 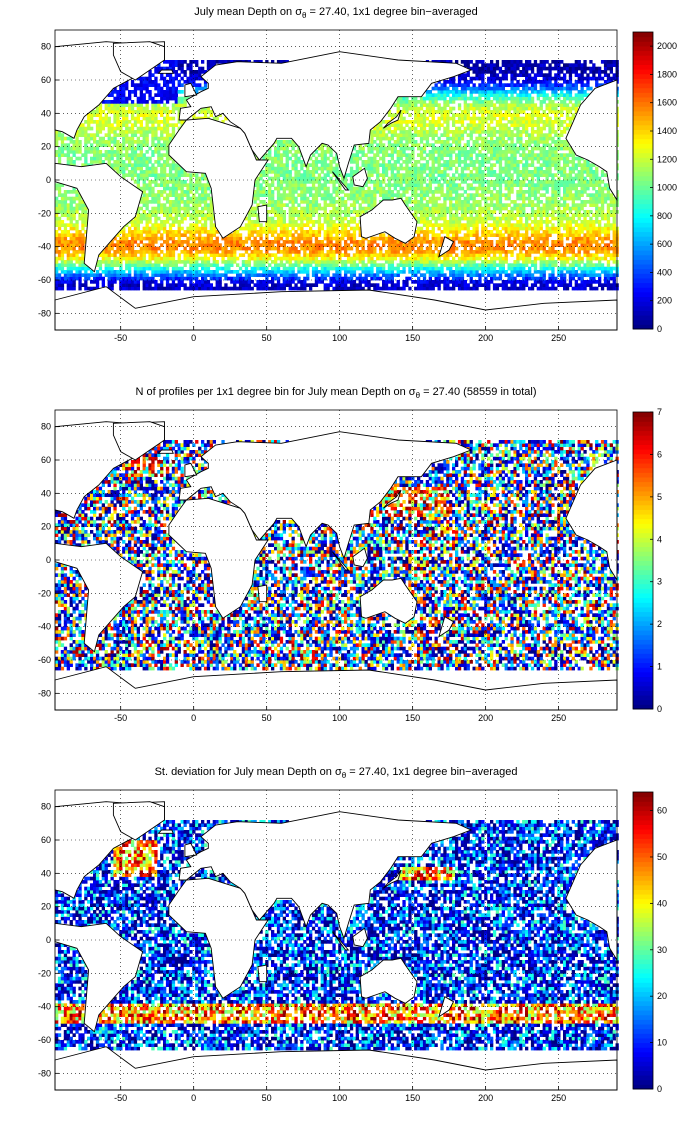 I want to click on colorbar-tick-label: 600, so click(x=664, y=244).